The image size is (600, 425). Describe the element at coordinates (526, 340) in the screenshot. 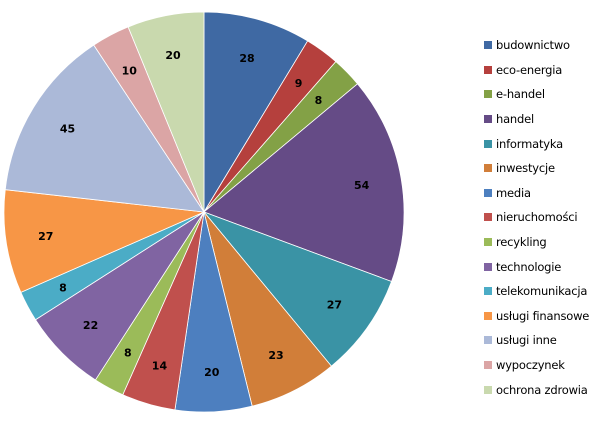

I see `legend-label: usługi inne` at that location.